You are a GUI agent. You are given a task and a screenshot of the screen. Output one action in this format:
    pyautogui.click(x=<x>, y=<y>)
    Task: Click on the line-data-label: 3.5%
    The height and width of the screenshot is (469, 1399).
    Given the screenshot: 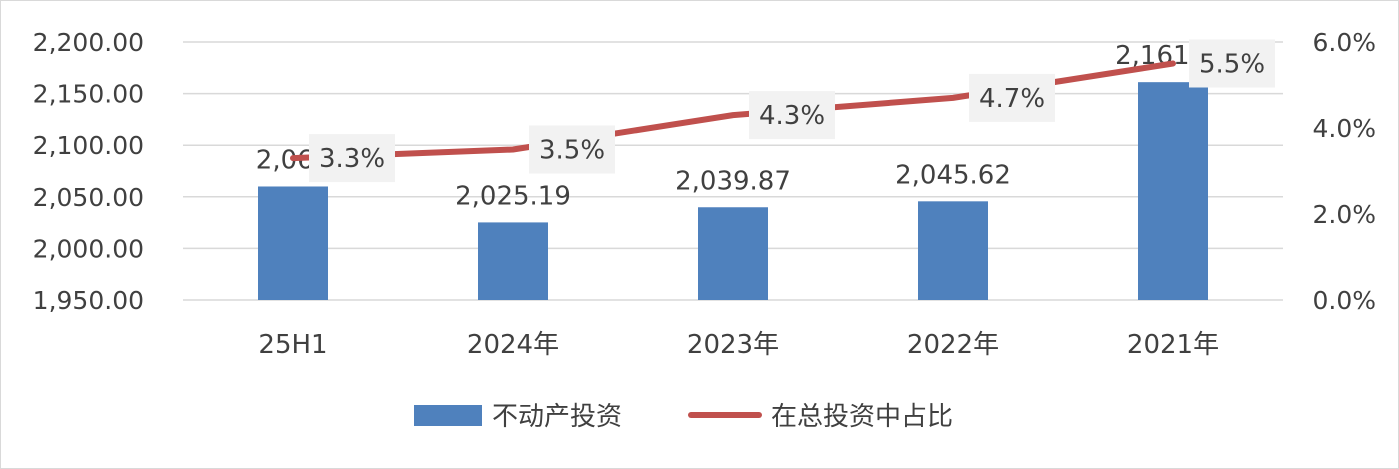 What is the action you would take?
    pyautogui.click(x=572, y=151)
    